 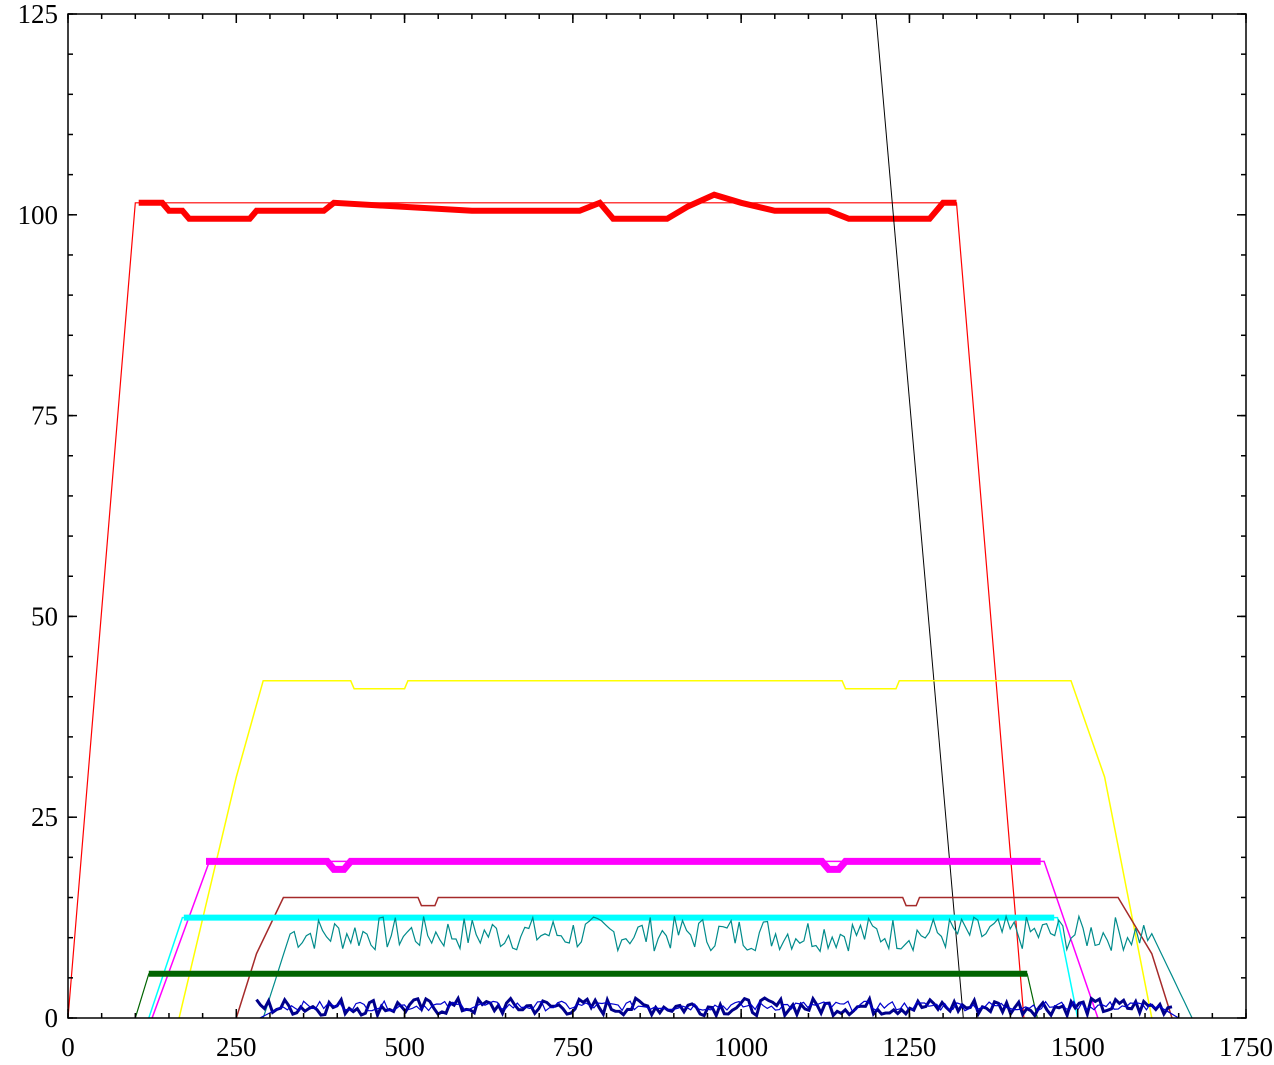 What do you see at coordinates (52, 1018) in the screenshot?
I see `y-tick-label: 0` at bounding box center [52, 1018].